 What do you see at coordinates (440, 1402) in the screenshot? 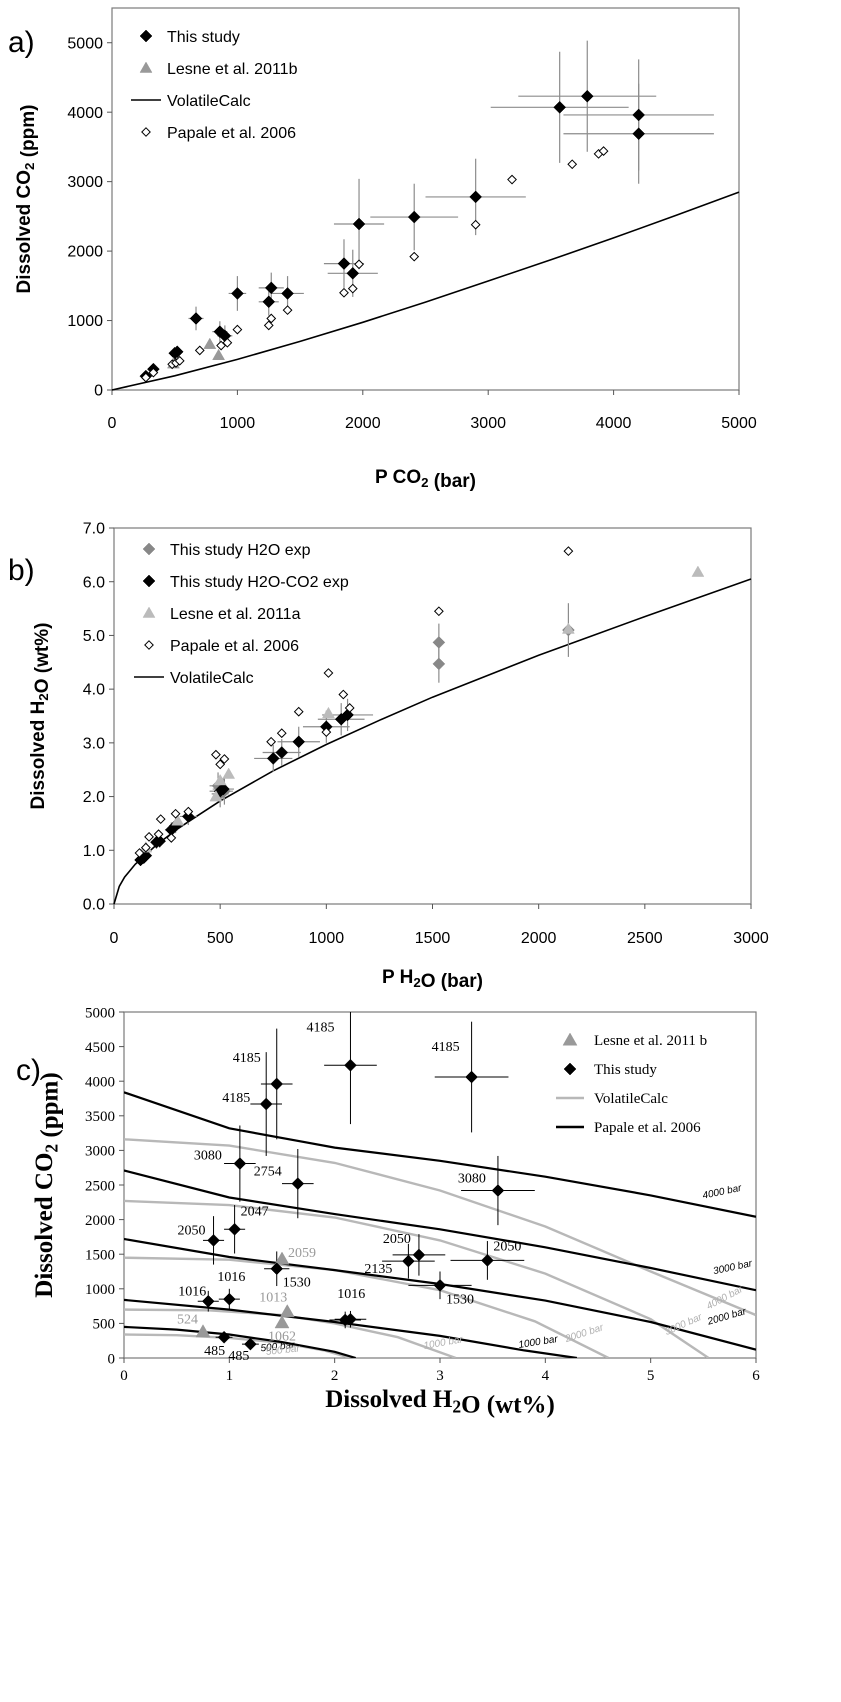
I see `panel-c-xlabel: Dissolved H2O (wt%)` at bounding box center [440, 1402].